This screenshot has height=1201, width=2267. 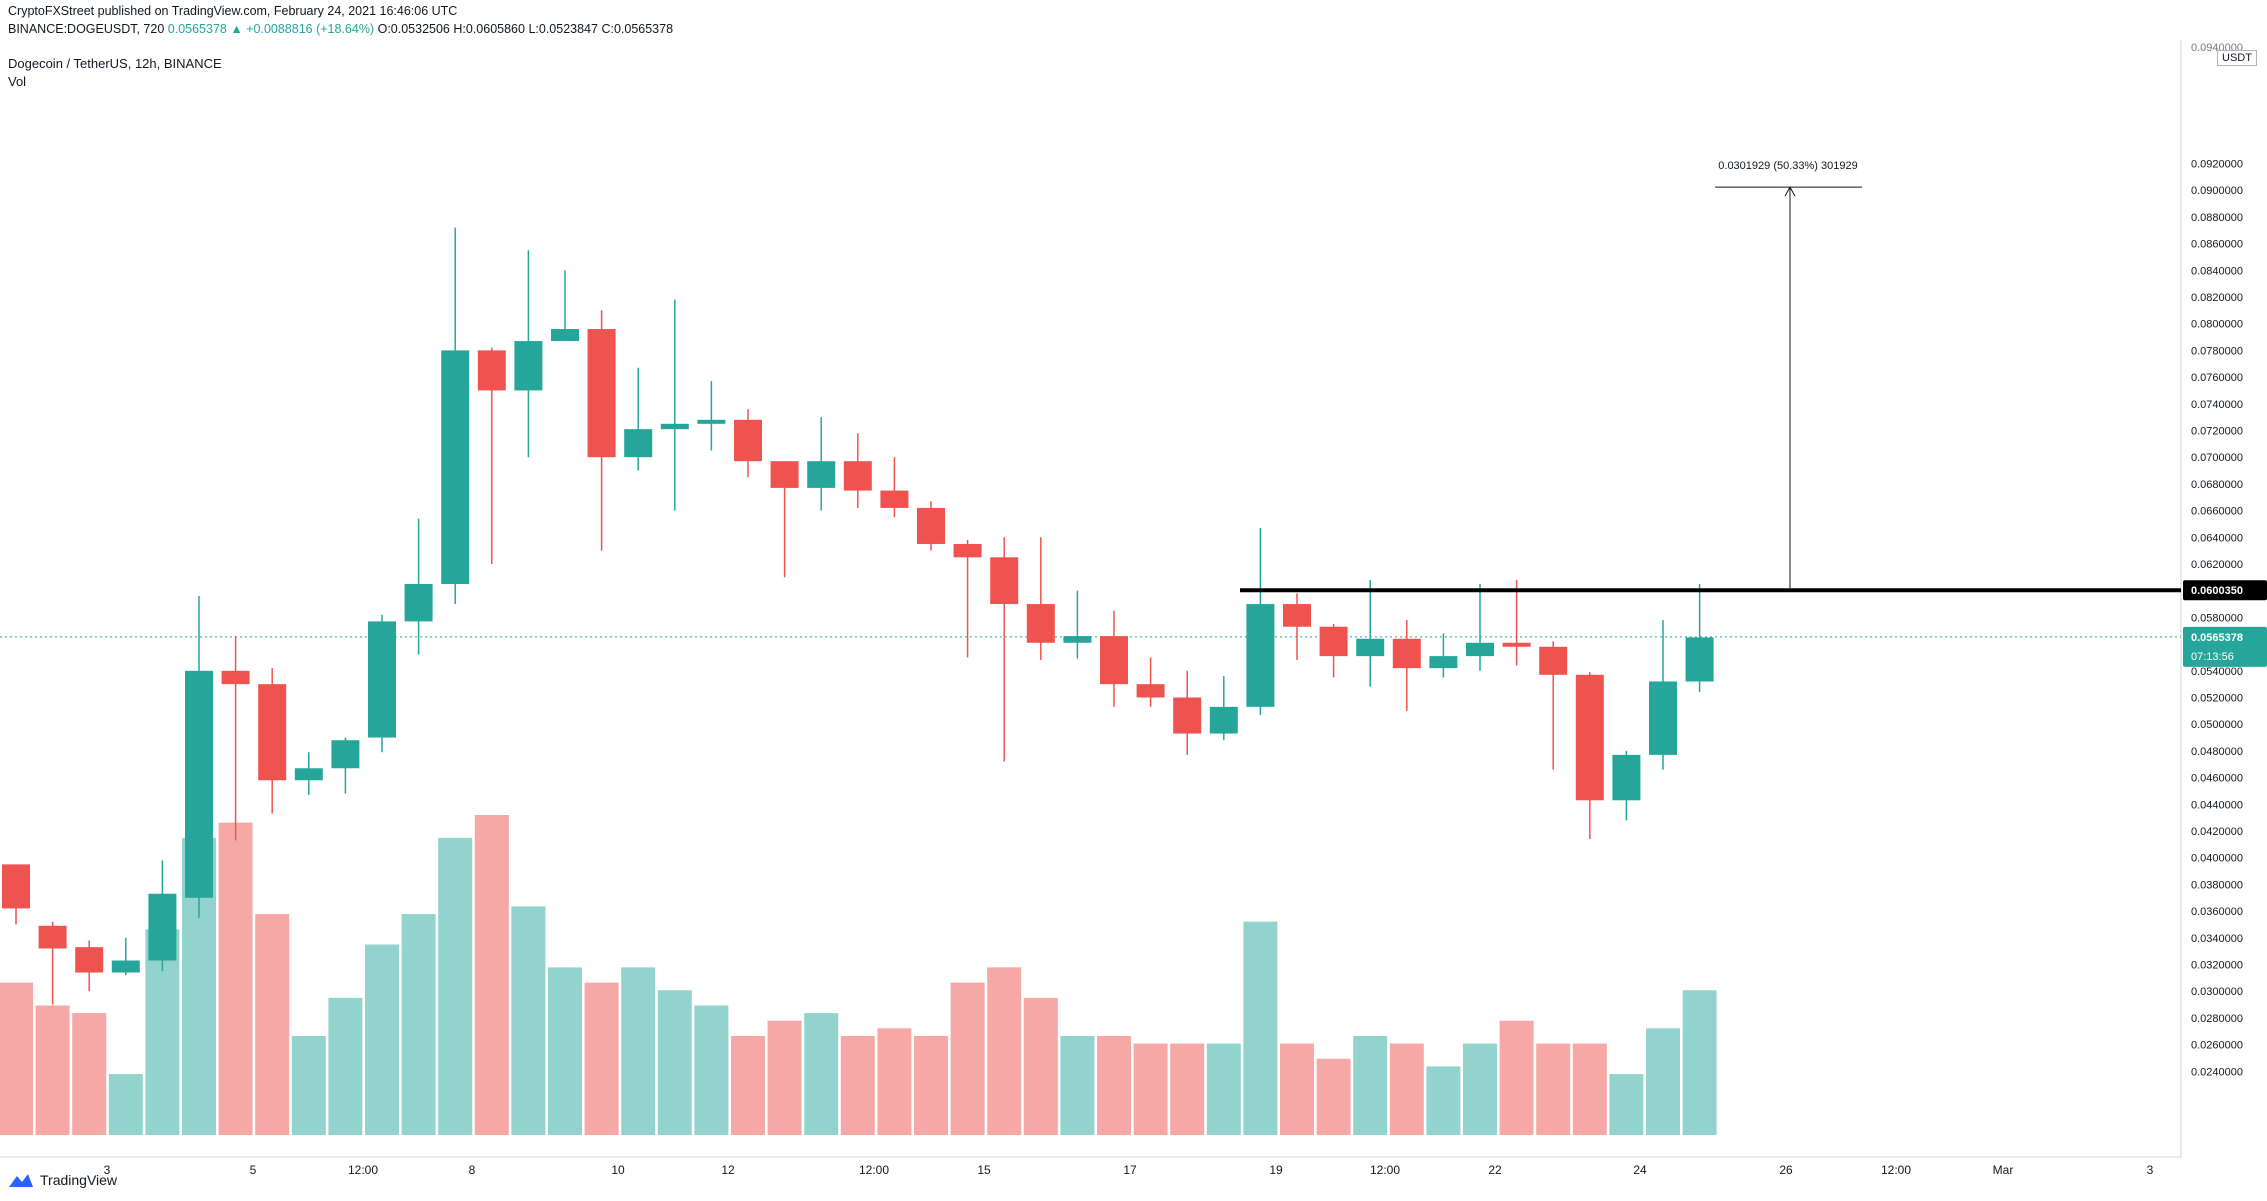 I want to click on measure-label: 0.0301929 (50.33%) 301929, so click(x=1787, y=166).